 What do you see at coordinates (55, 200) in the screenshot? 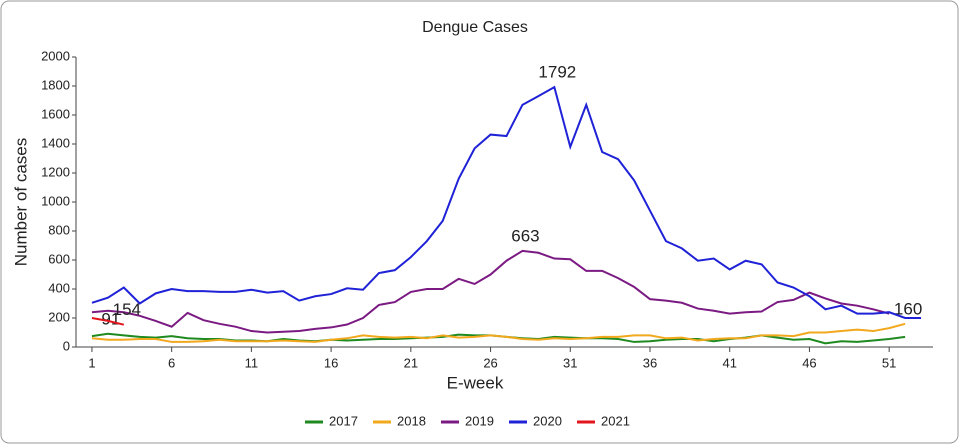
I see `y-tick-label: 1000` at bounding box center [55, 200].